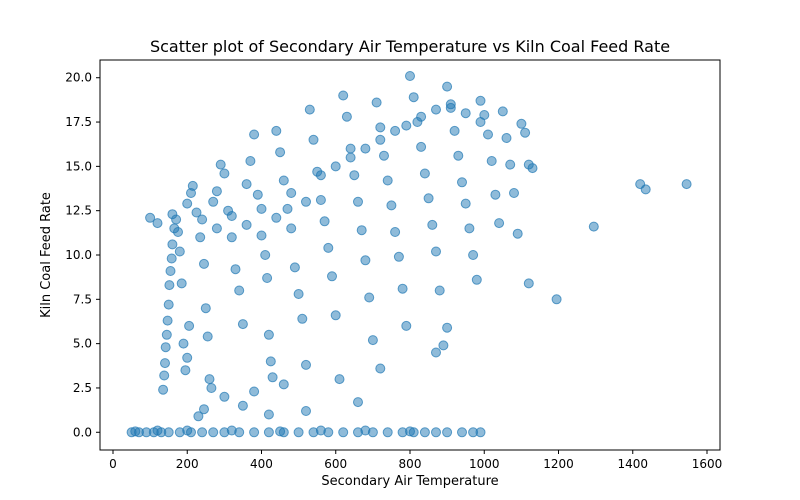 This screenshot has width=800, height=500. Describe the element at coordinates (82, 388) in the screenshot. I see `y-tick-label: 2.5` at that location.